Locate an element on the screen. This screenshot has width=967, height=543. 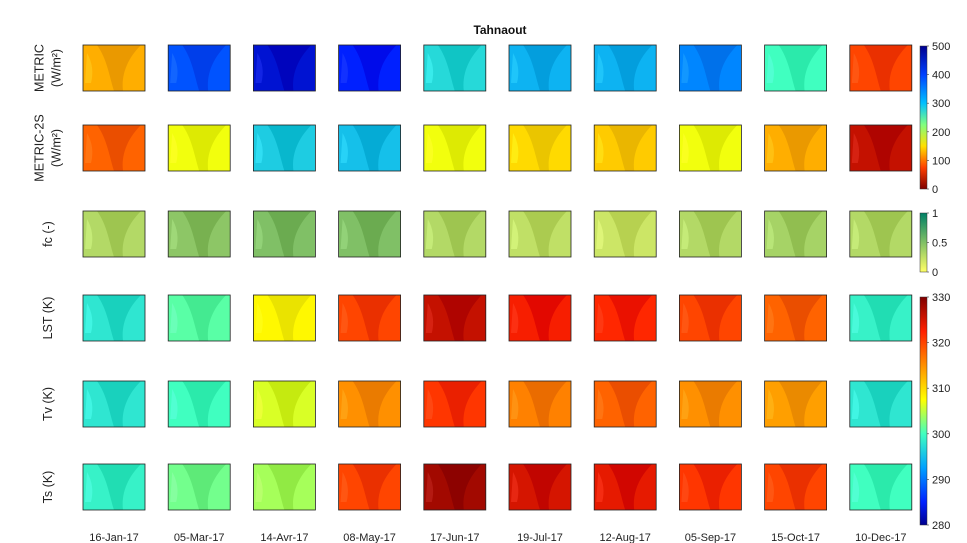
row-label: (W/m²) is located at coordinates (57, 68).